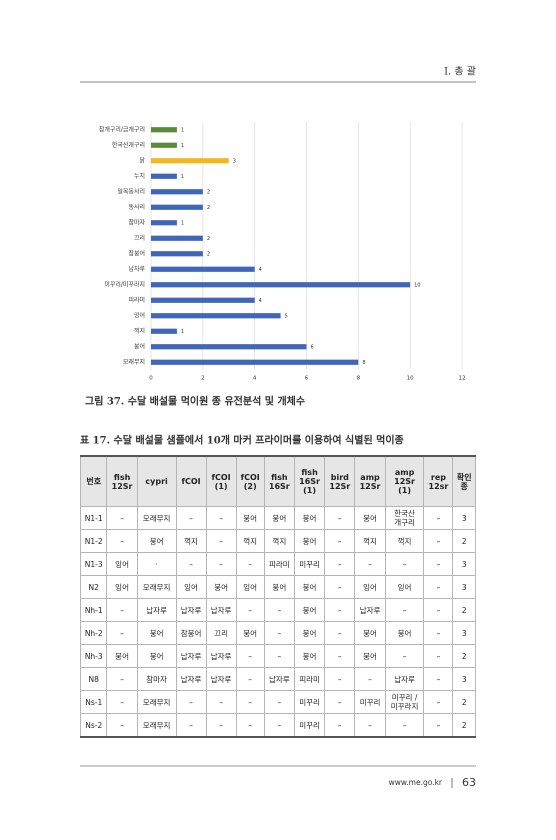 The height and width of the screenshot is (840, 556). Describe the element at coordinates (438, 481) in the screenshot. I see `column-header: rep 12sr` at that location.